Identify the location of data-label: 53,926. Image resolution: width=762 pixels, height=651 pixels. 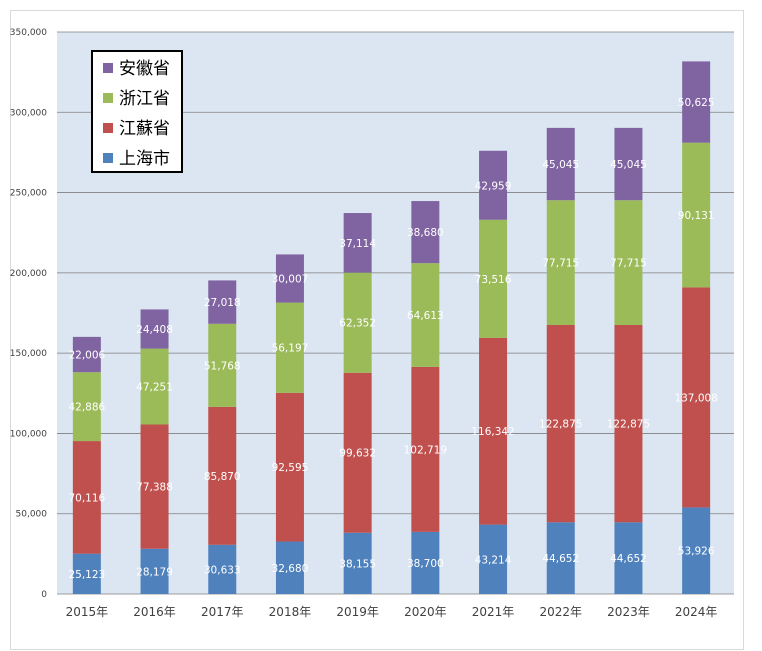
(696, 552).